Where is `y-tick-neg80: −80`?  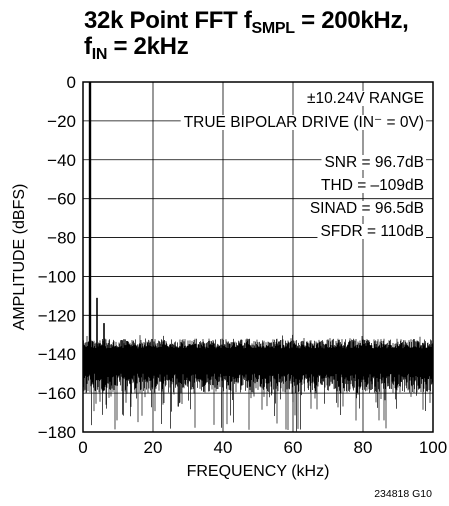
y-tick-neg80: −80 is located at coordinates (61, 238).